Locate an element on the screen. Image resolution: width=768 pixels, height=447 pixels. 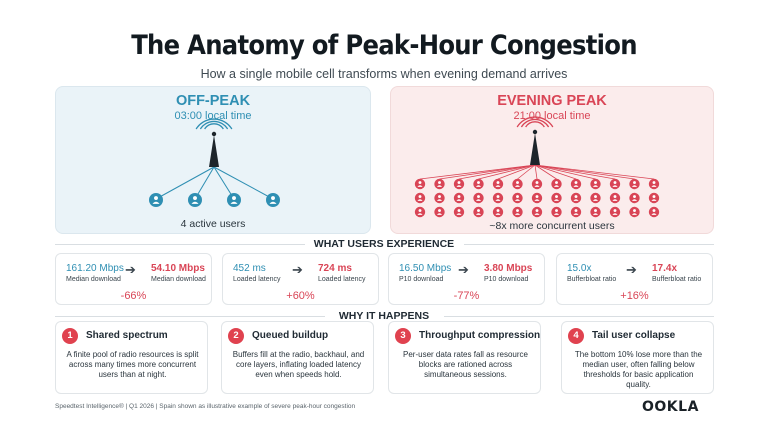
offpeak-caption: 4 active users is located at coordinates (213, 224).